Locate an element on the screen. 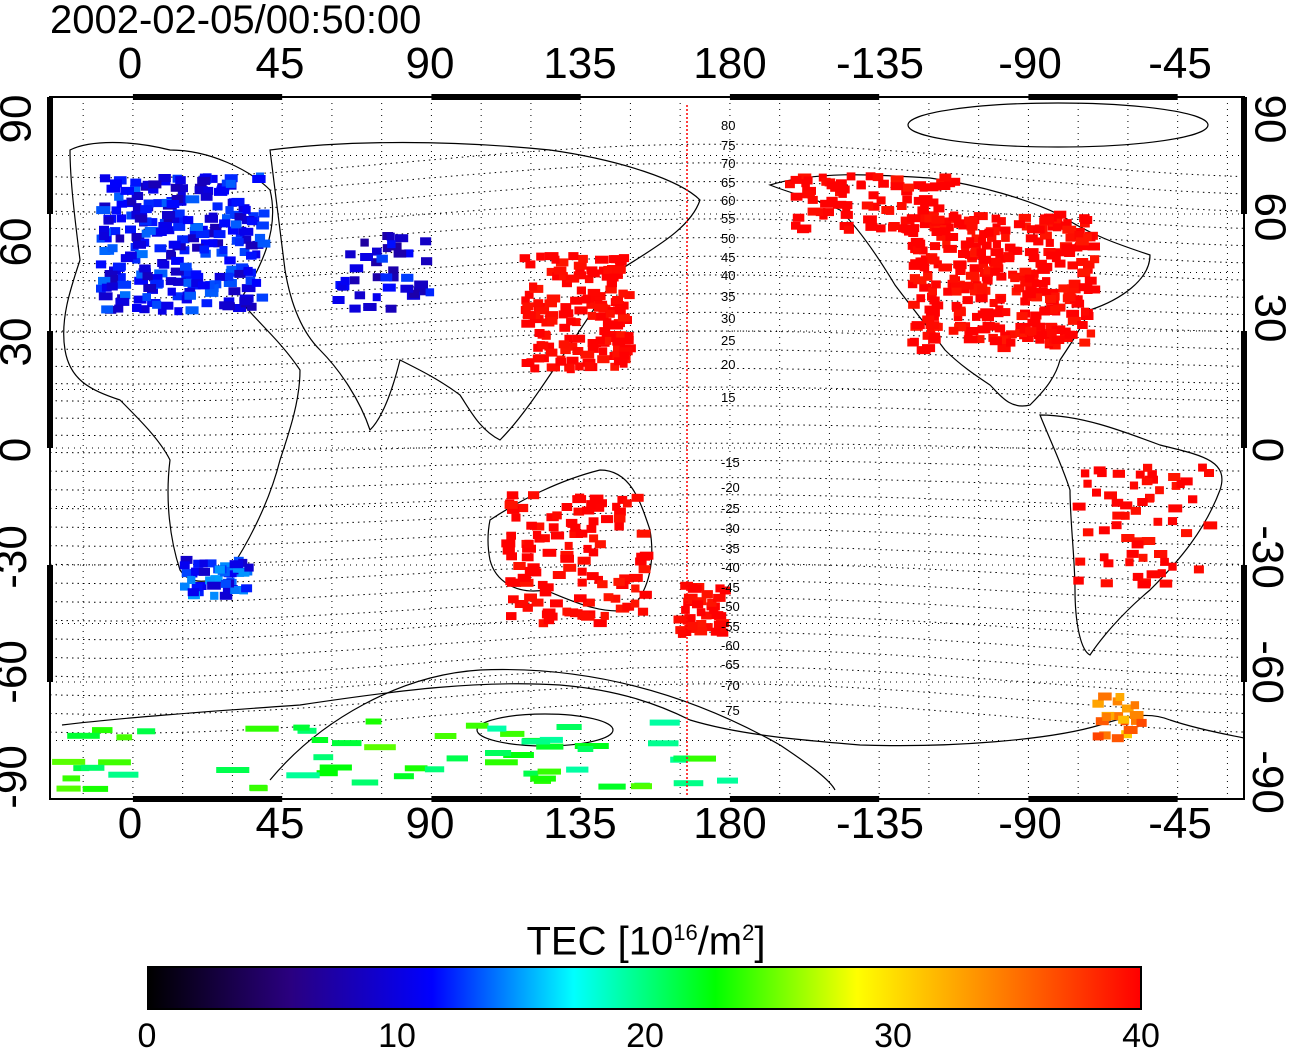 This screenshot has height=1057, width=1292. bottom-lon-label: -90 is located at coordinates (1030, 823).